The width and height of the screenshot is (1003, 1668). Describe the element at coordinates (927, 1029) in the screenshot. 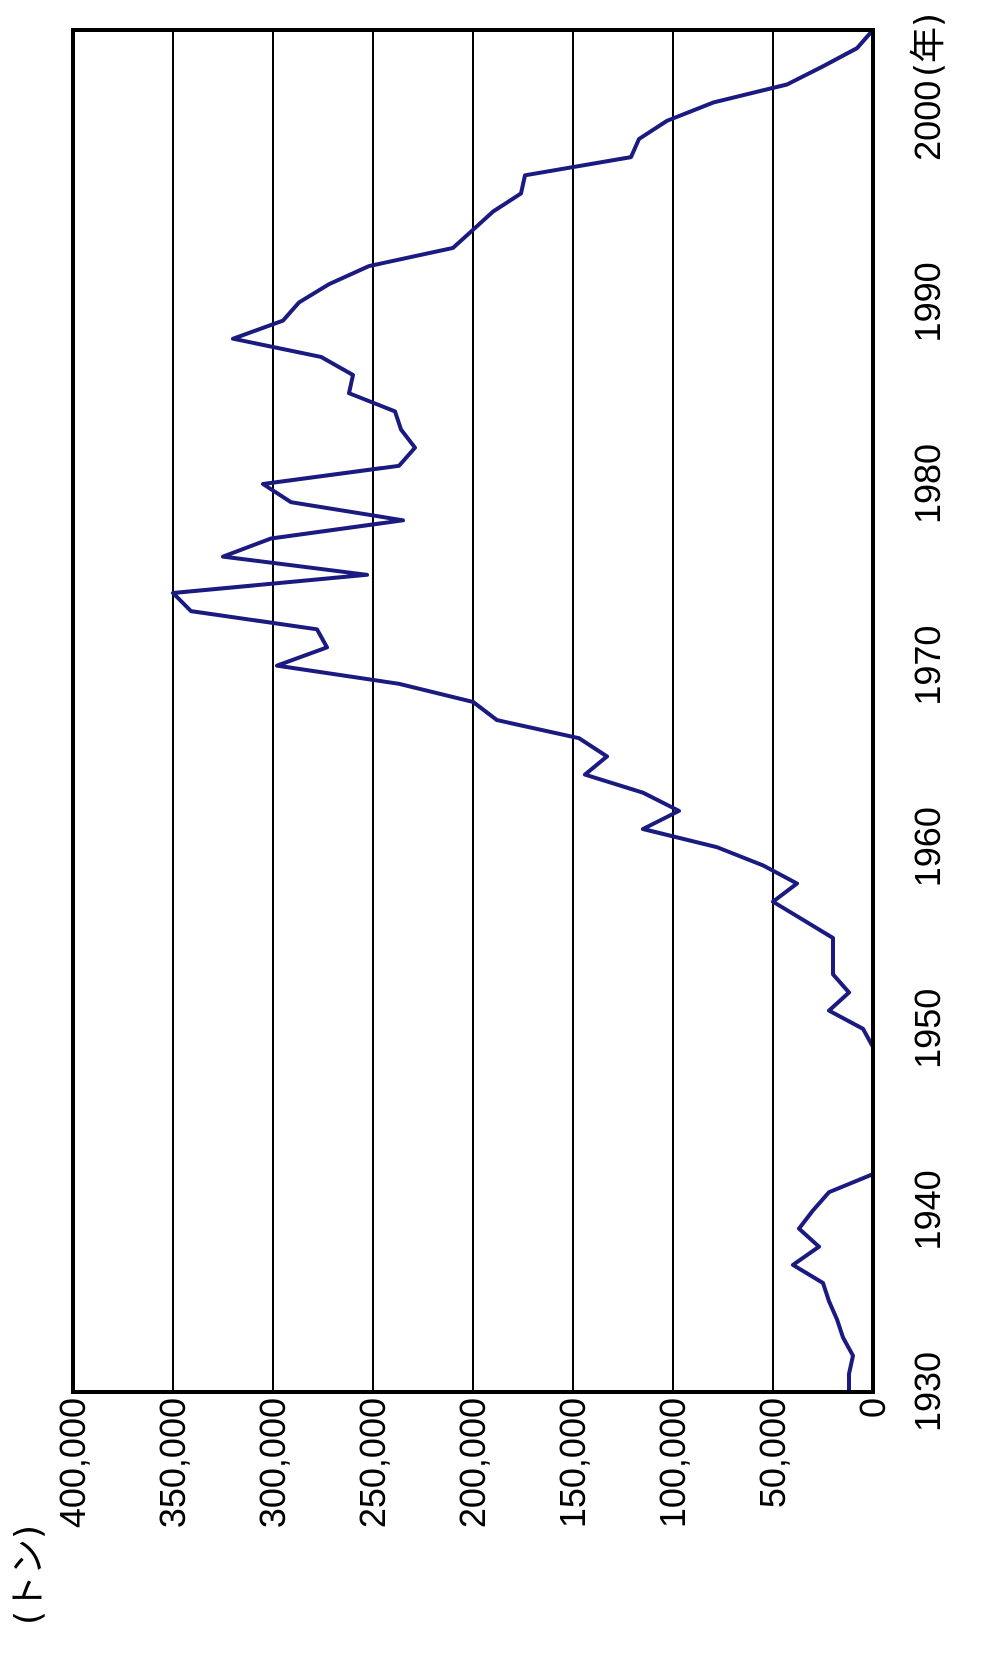

I see `x-tick-label: 1950` at that location.